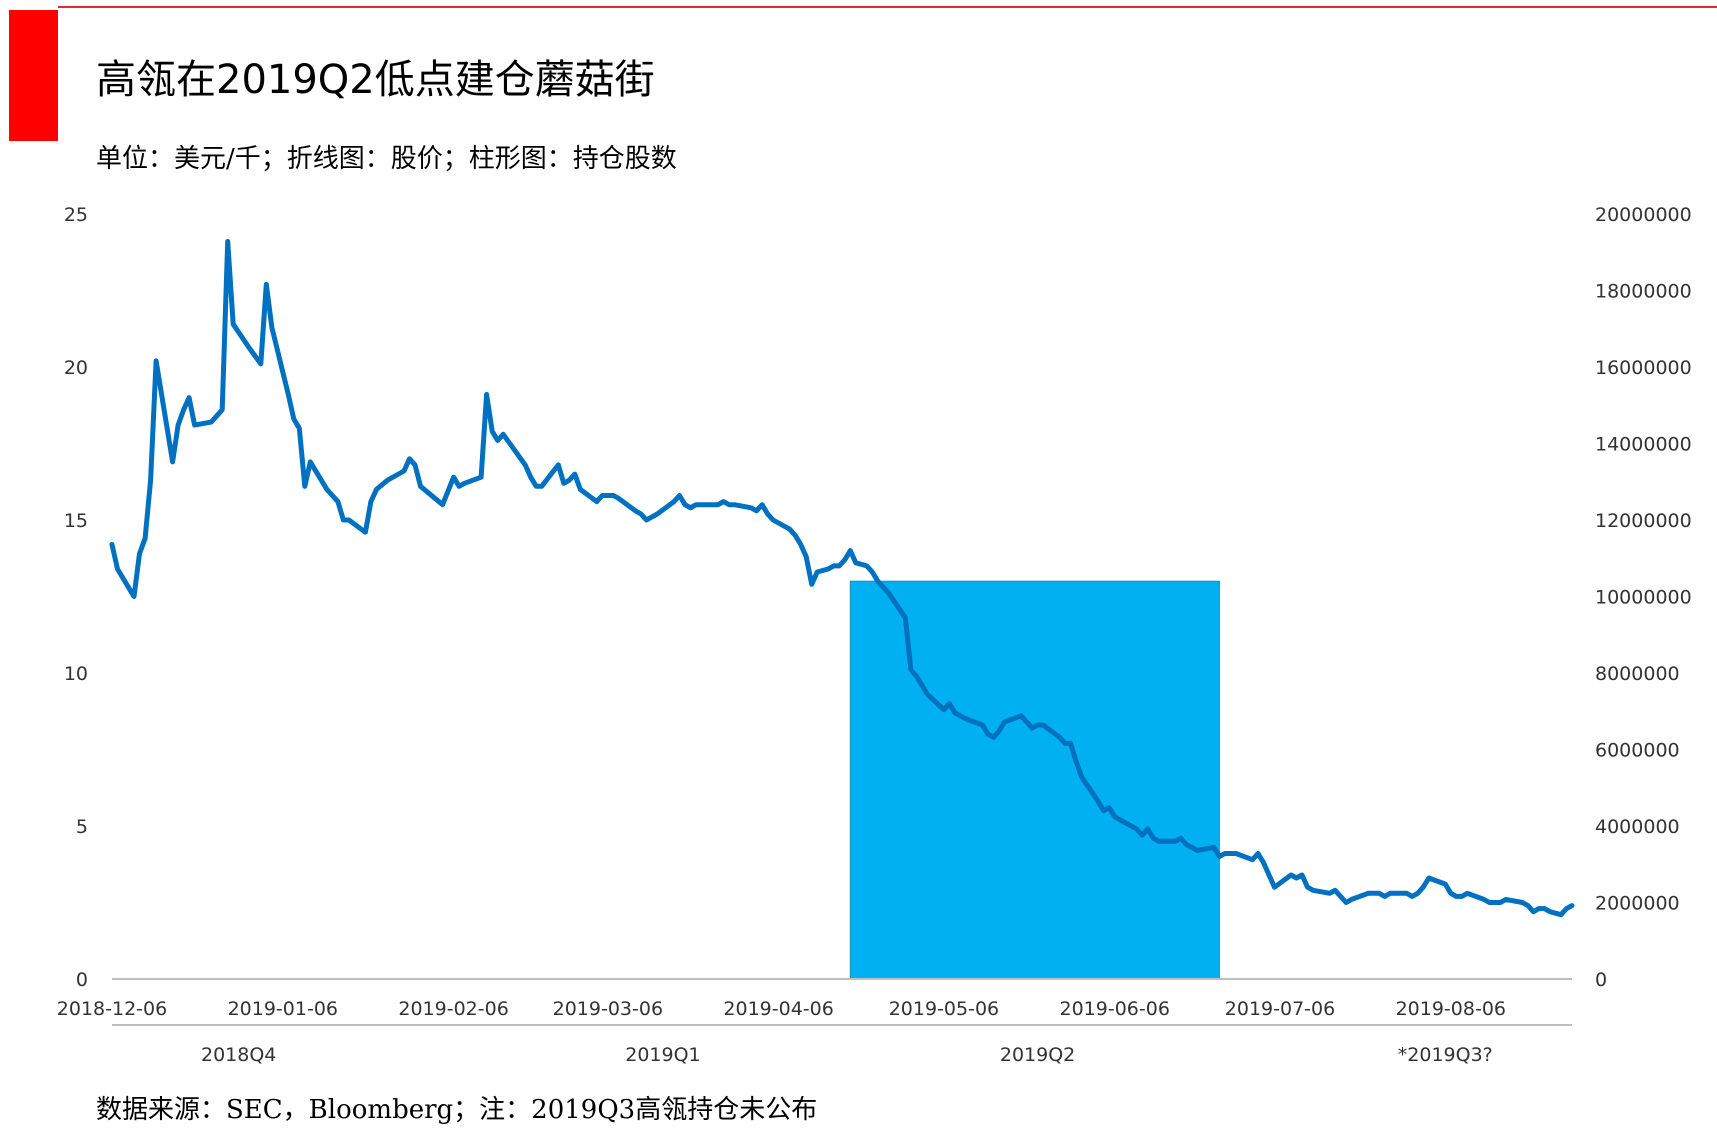 The image size is (1717, 1128). I want to click on x-axis-tick-label: 2019-04-06, so click(778, 1009).